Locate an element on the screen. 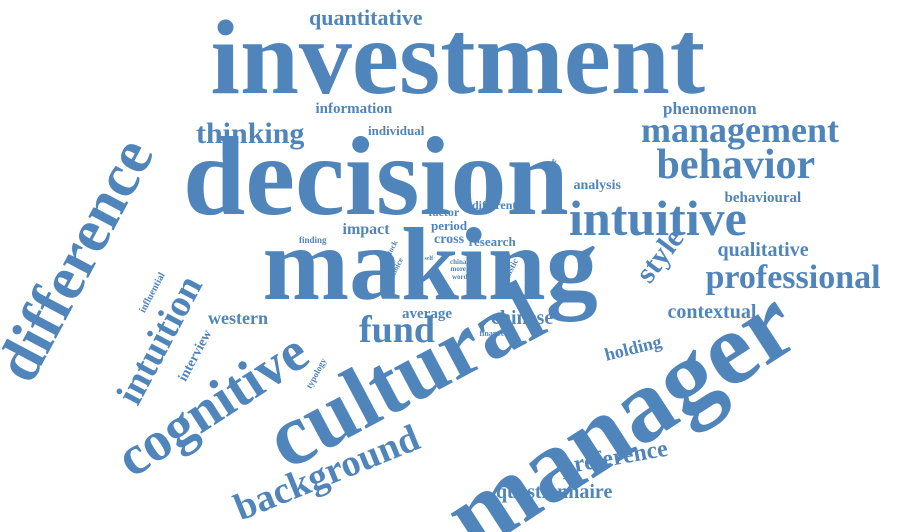  word-behavior: behavior is located at coordinates (736, 165).